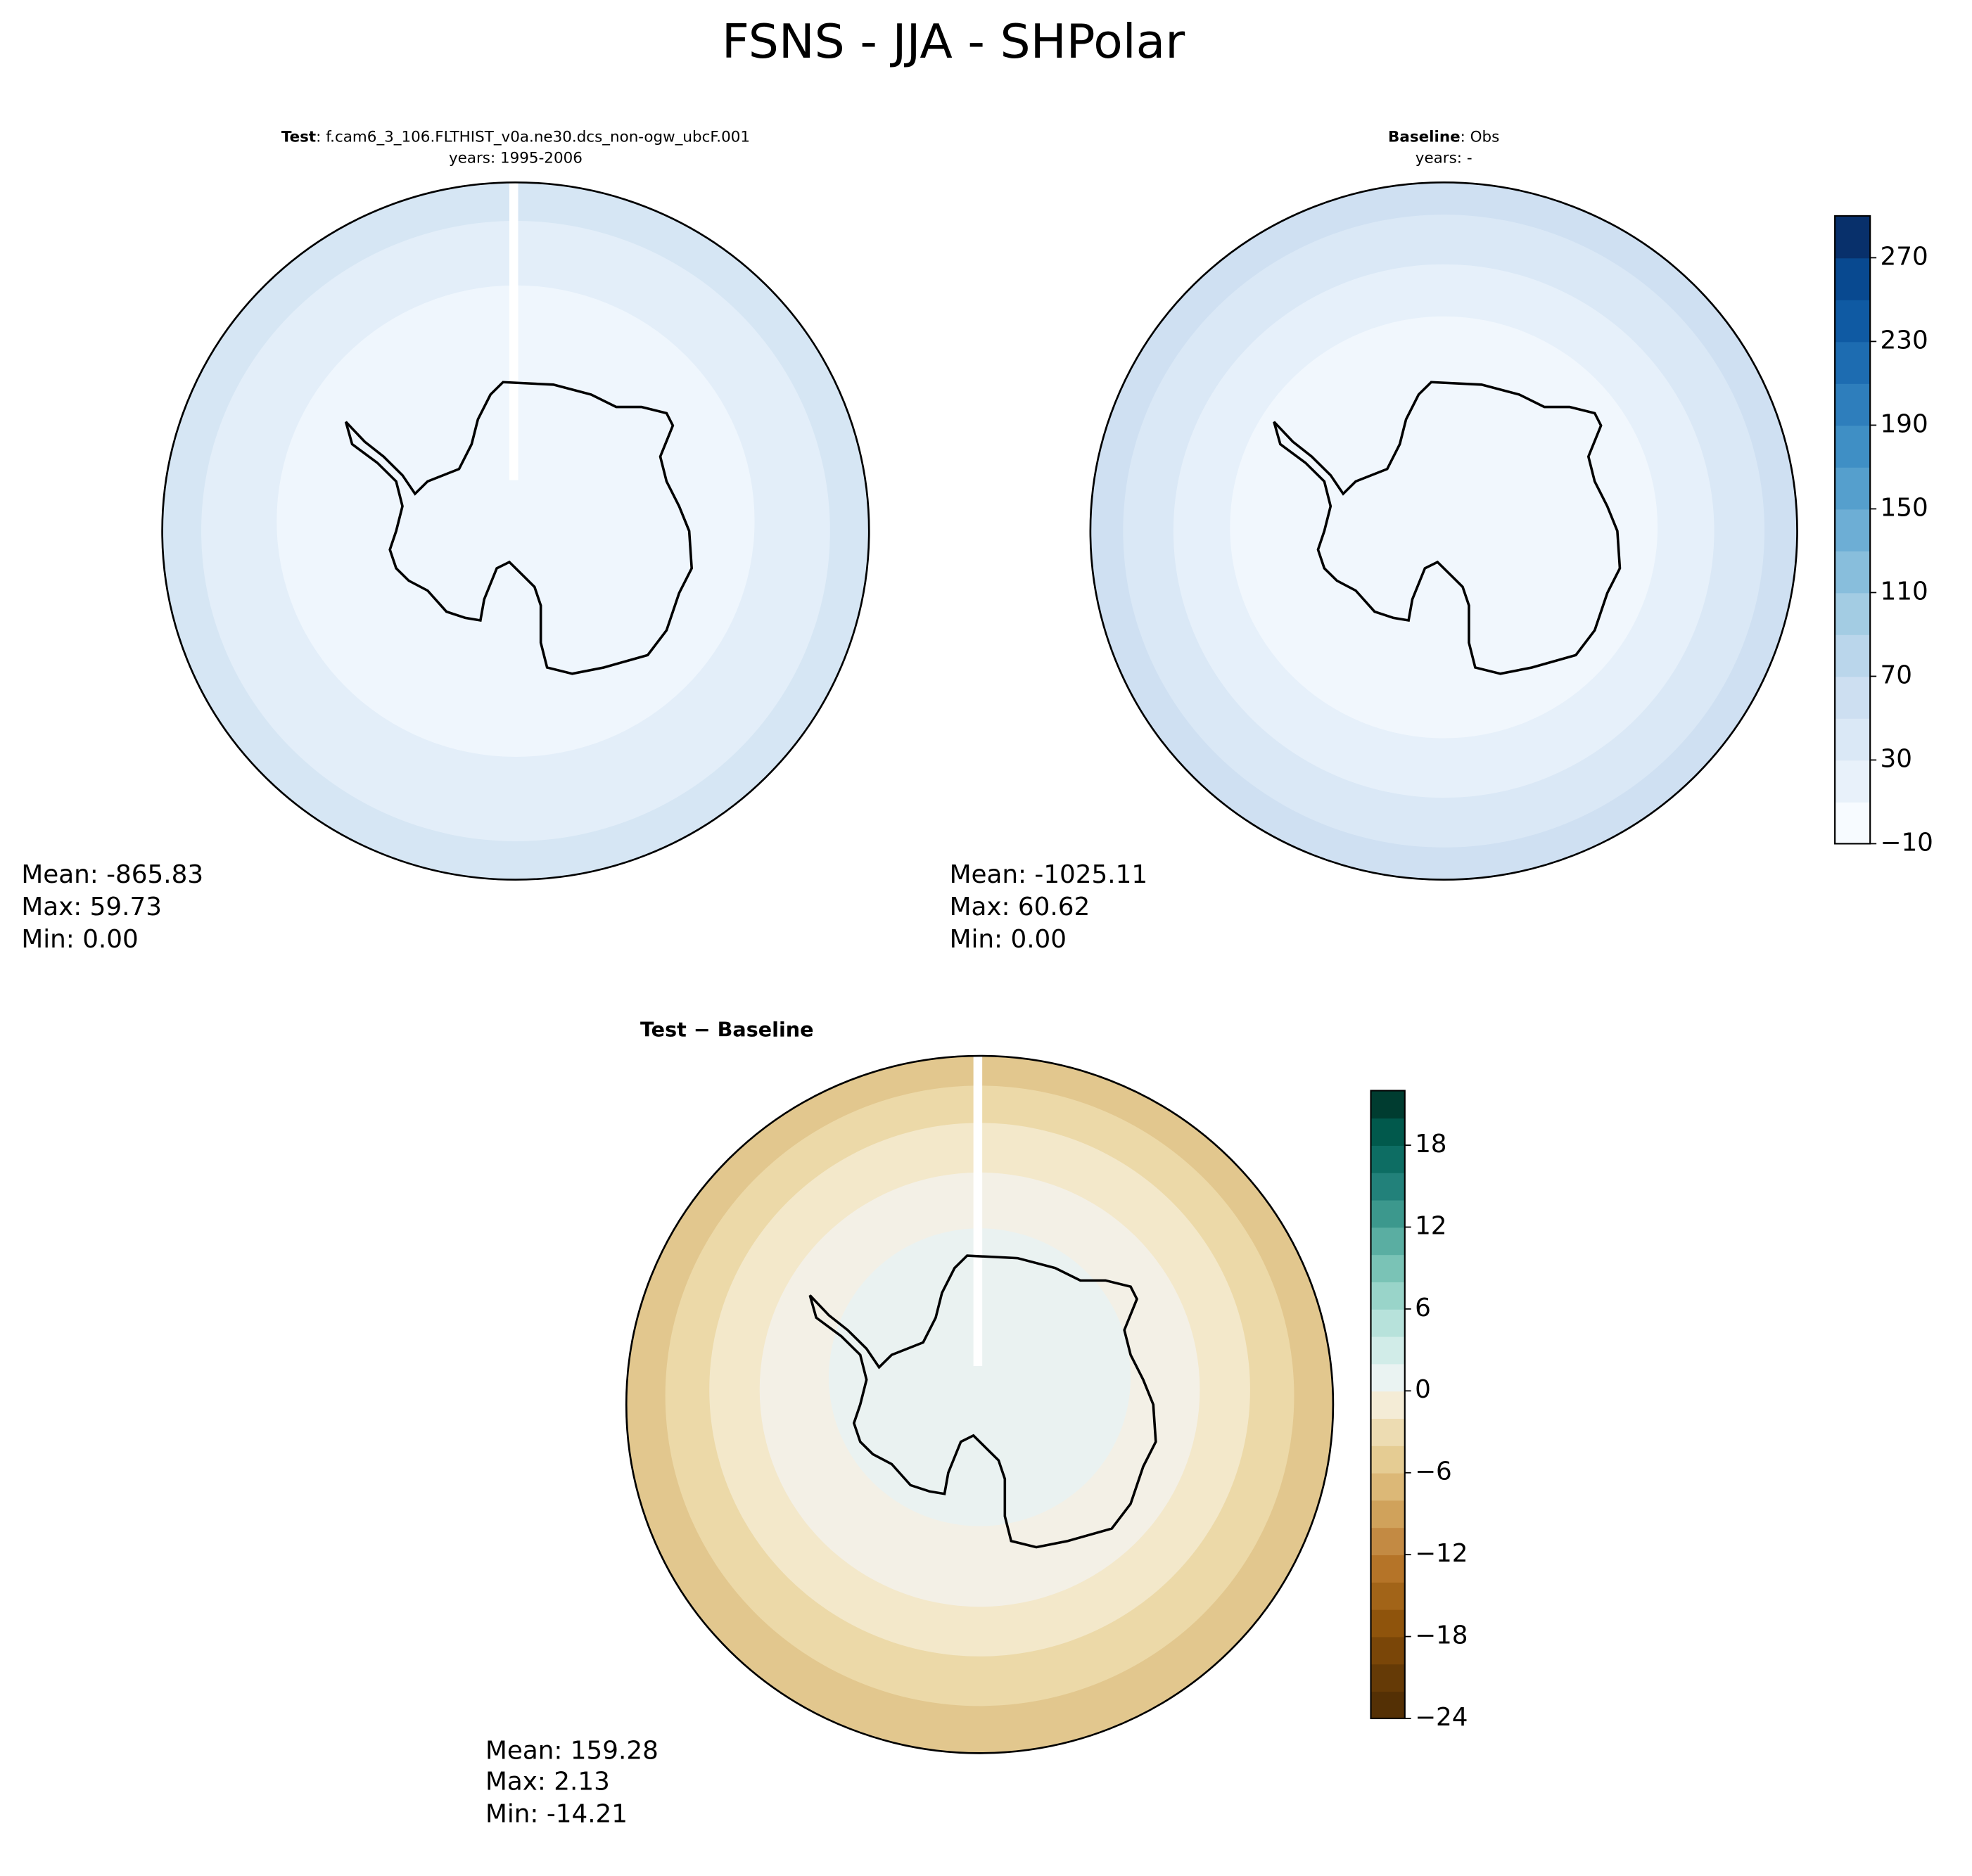 The height and width of the screenshot is (1876, 1972). Describe the element at coordinates (1441, 1717) in the screenshot. I see `colorbar-tick-label: −24` at that location.